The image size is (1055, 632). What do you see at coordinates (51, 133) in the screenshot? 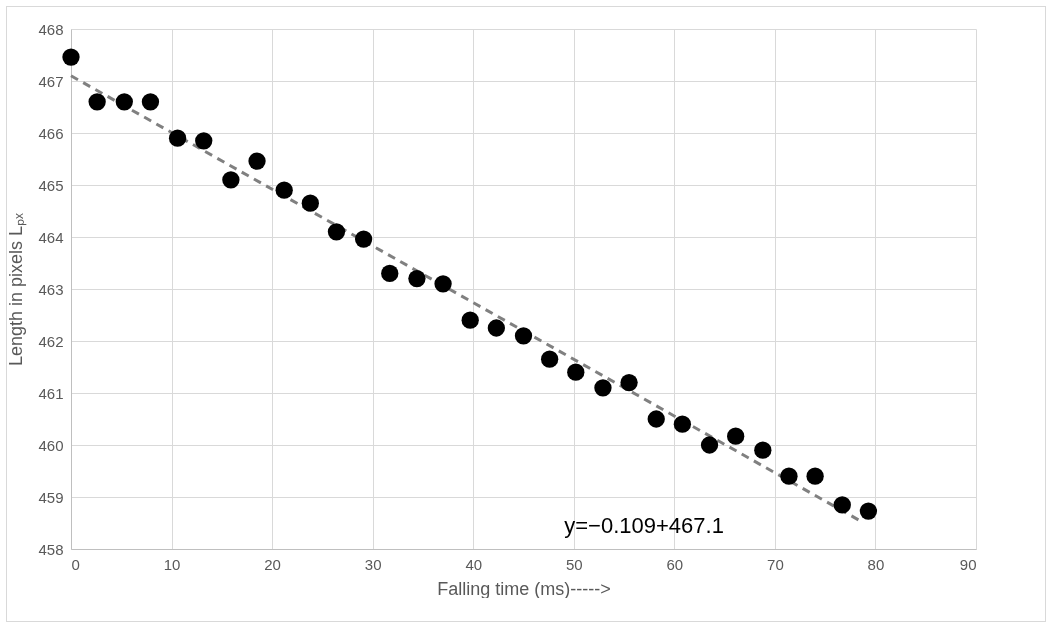
I see `y-tick-label: 466` at bounding box center [51, 133].